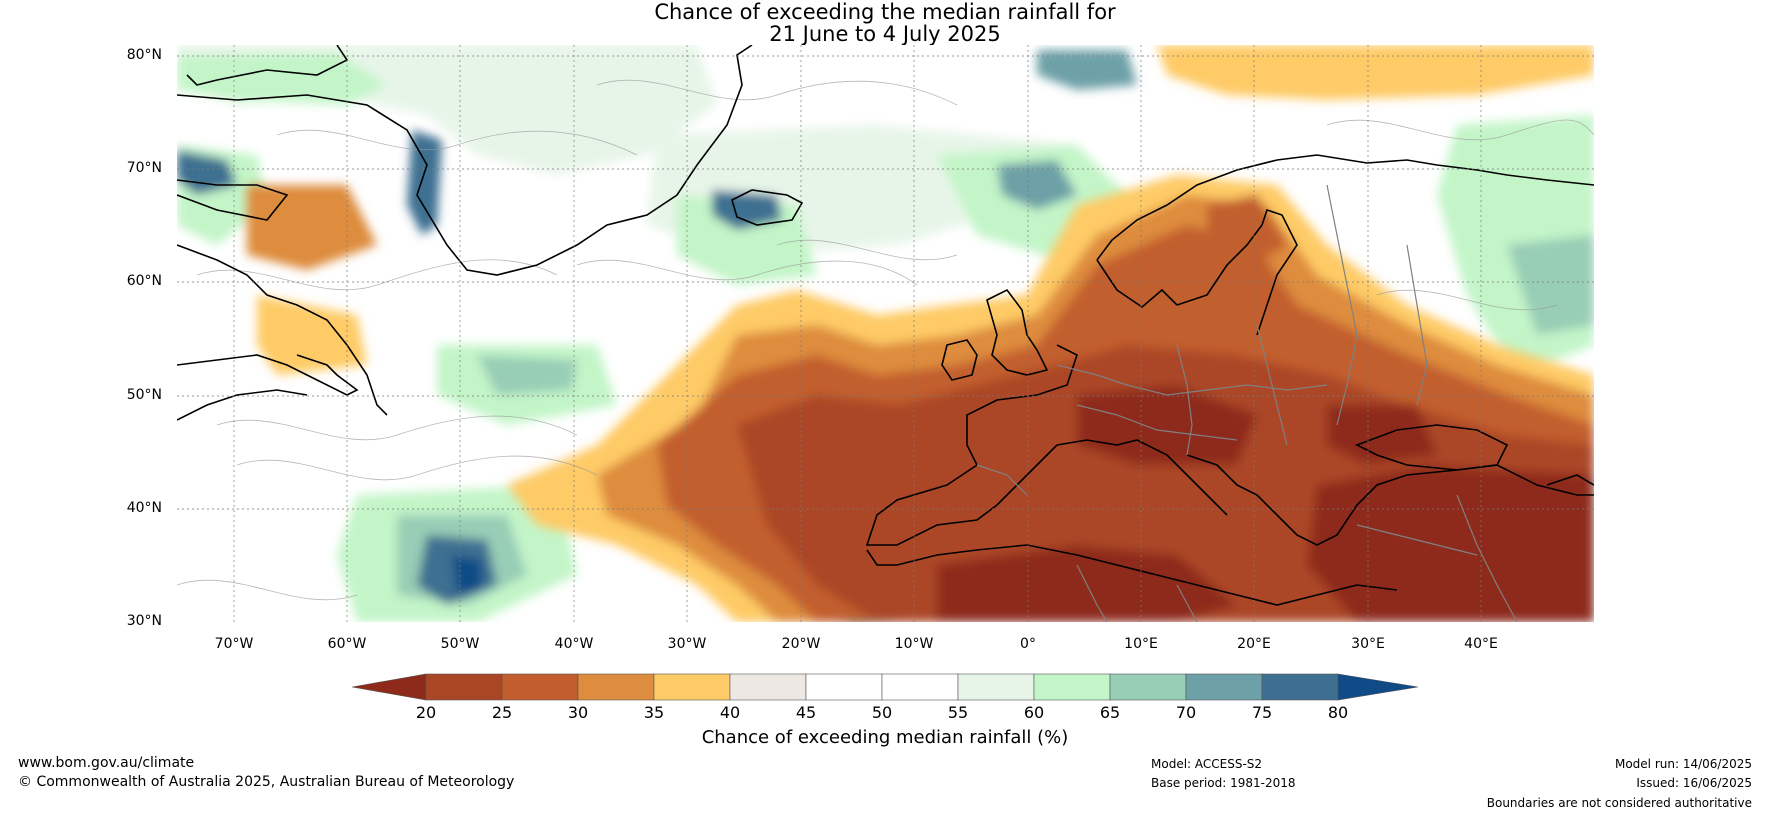 This screenshot has width=1770, height=816. Describe the element at coordinates (1683, 764) in the screenshot. I see `footer-model-run: Model run: 14/06/2025` at that location.